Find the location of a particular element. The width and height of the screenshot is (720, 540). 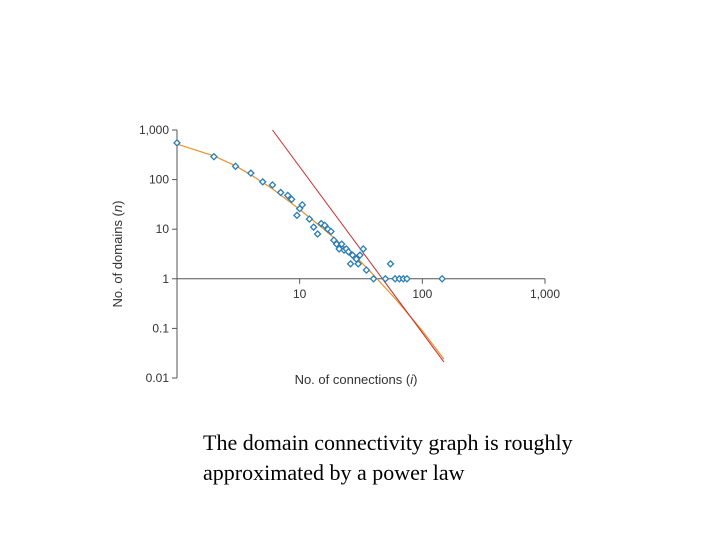

y-tick-label: 0.1 is located at coordinates (160, 328).